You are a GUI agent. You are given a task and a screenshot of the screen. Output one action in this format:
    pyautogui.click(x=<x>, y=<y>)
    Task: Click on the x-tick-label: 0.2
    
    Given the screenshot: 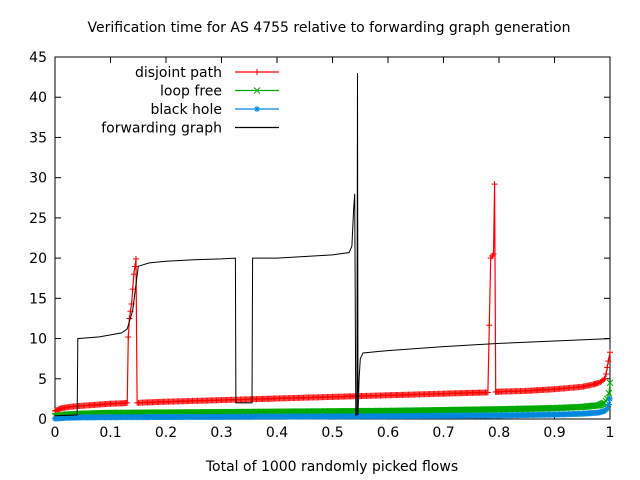 What is the action you would take?
    pyautogui.click(x=166, y=433)
    